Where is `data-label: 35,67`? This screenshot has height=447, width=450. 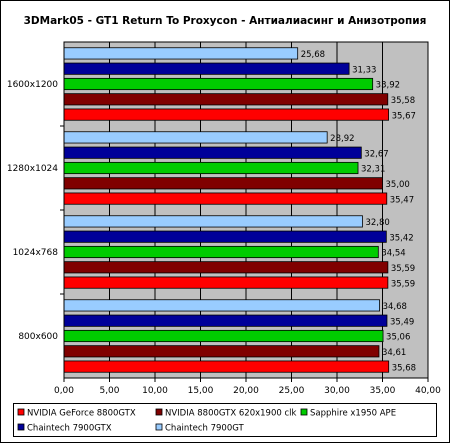 data-label: 35,67 is located at coordinates (404, 116).